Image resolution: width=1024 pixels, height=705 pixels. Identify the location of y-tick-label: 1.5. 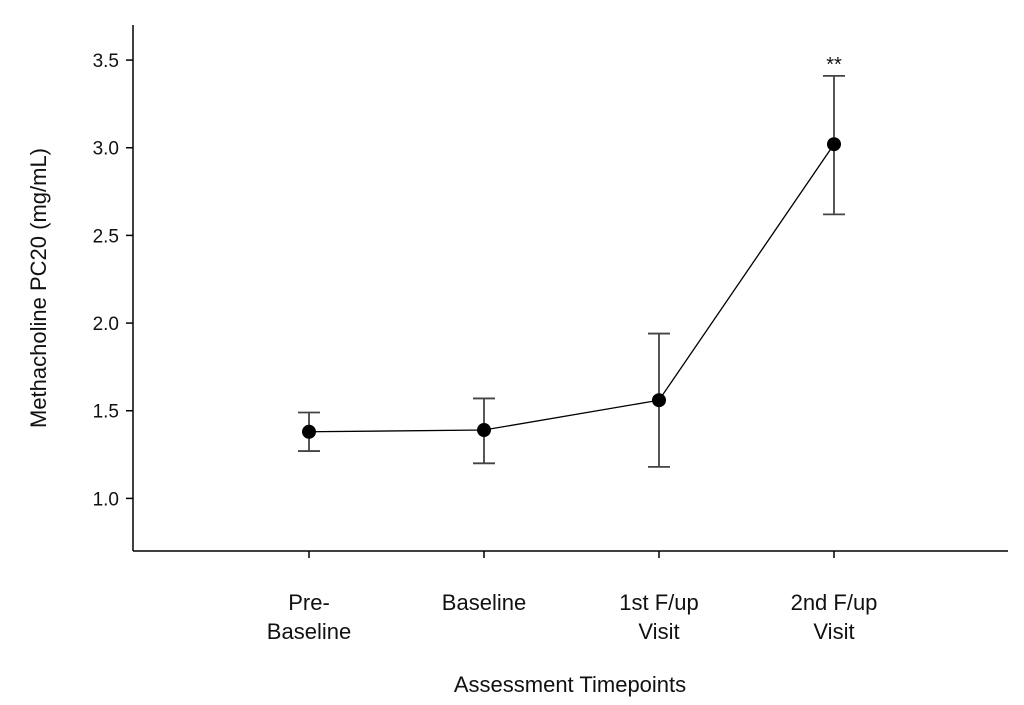
(106, 412).